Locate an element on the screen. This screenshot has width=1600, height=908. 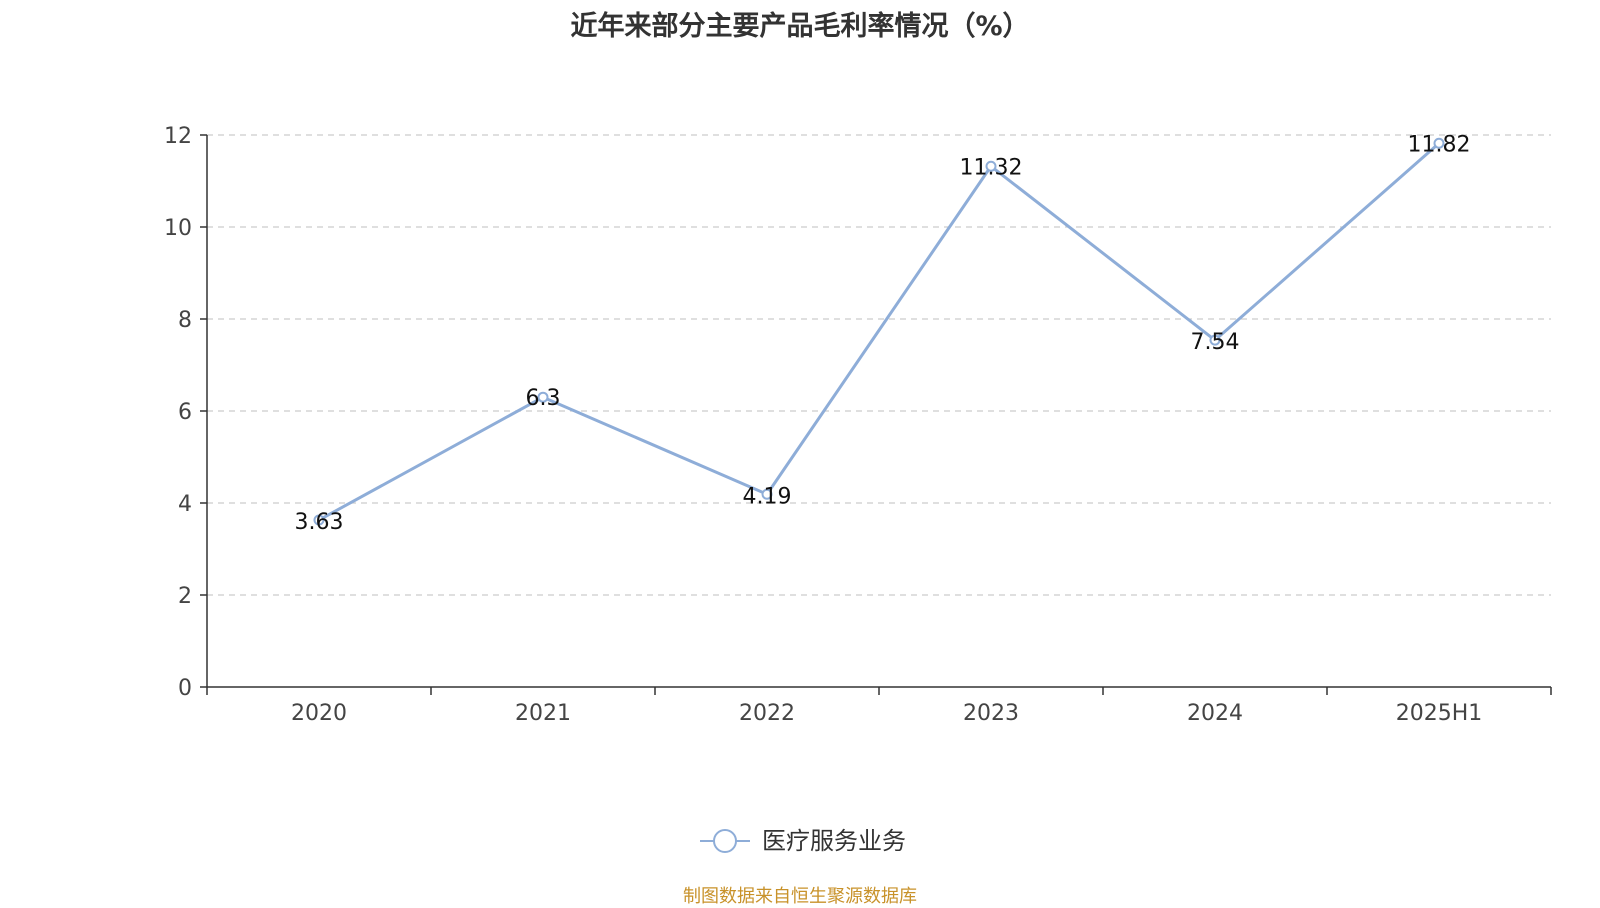
x-tick-label: 2021 is located at coordinates (543, 713).